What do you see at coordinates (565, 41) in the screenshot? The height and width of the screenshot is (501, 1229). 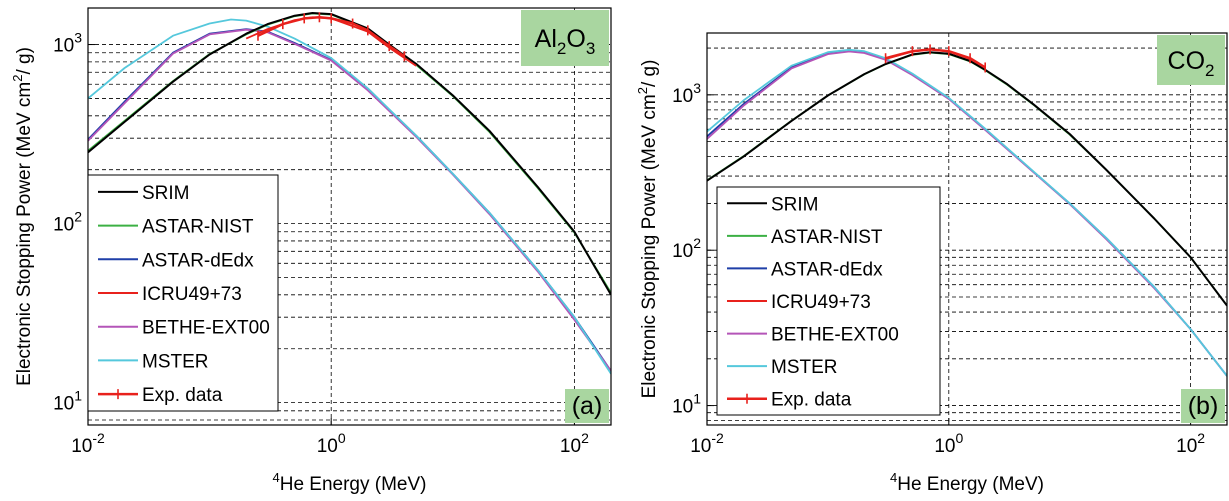 I see `material-label: Al2O3` at bounding box center [565, 41].